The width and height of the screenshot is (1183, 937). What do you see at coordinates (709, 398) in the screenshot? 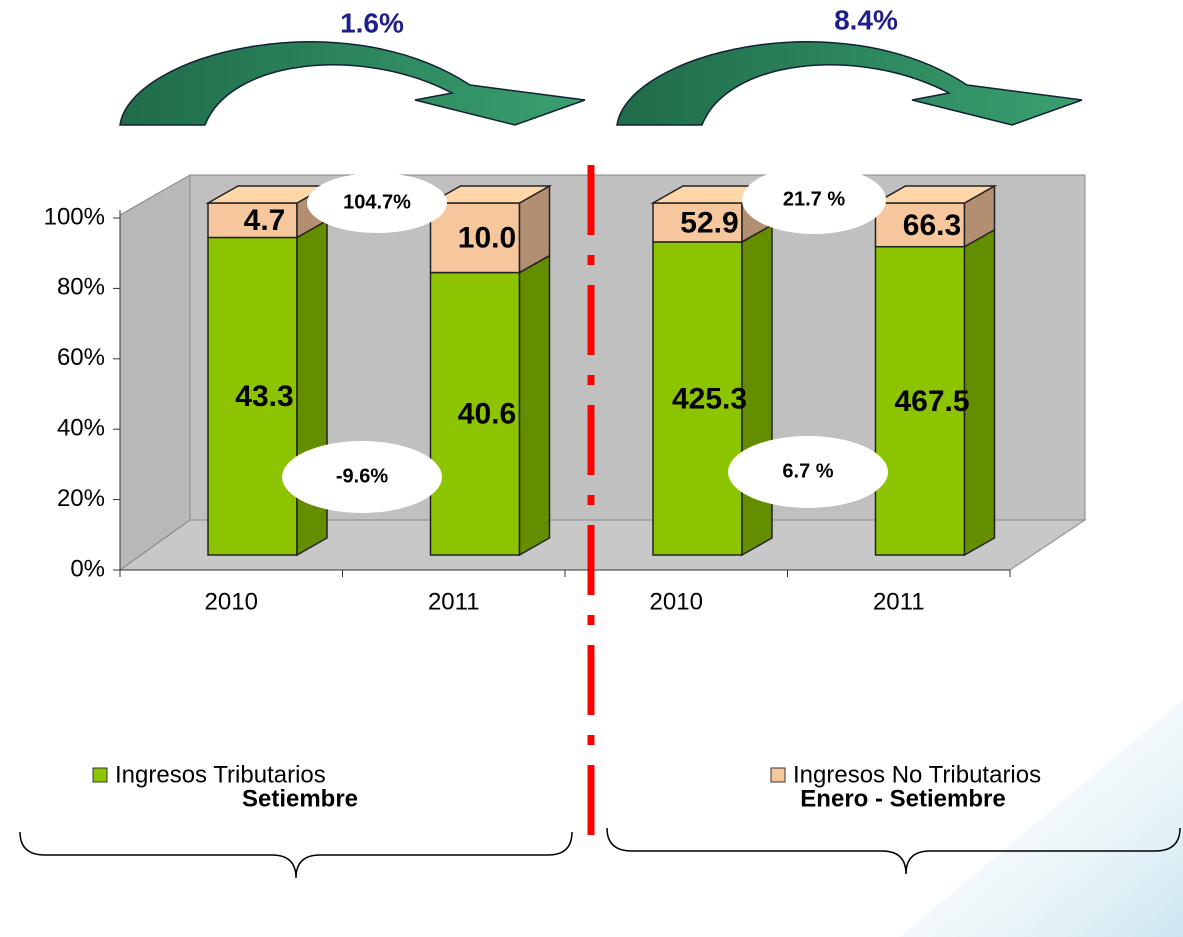
I see `data-label: 425.3` at bounding box center [709, 398].